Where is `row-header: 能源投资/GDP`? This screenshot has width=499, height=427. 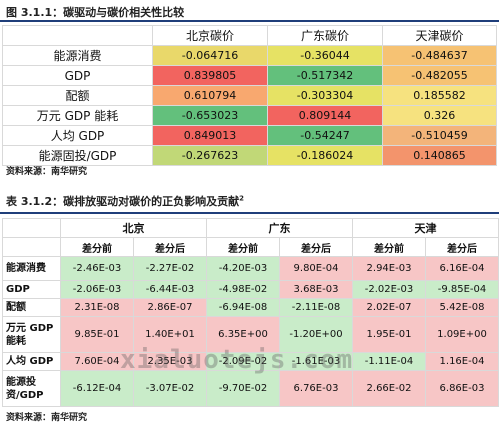 row-header: 能源投资/GDP is located at coordinates (31, 388).